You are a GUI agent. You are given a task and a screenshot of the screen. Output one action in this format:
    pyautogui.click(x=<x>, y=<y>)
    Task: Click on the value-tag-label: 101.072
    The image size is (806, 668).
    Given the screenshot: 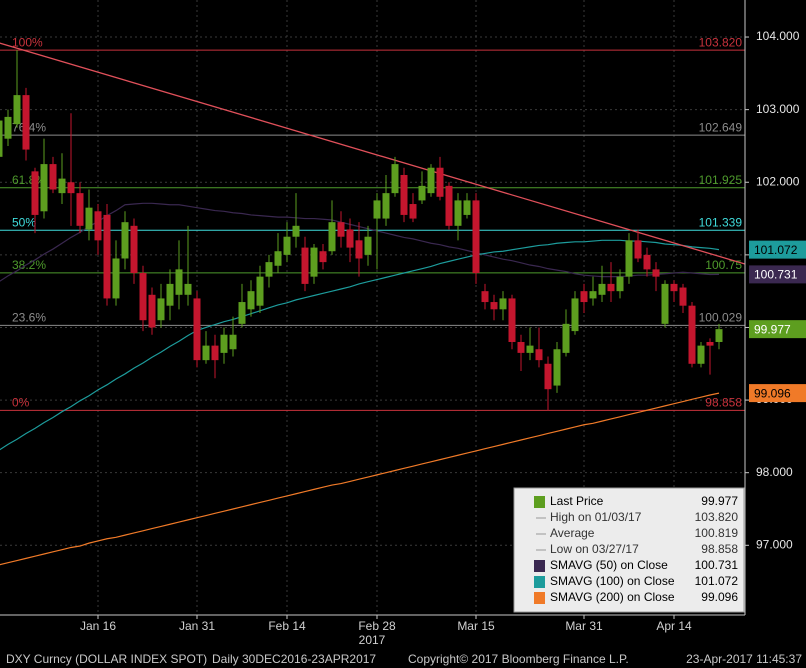 What is the action you would take?
    pyautogui.click(x=776, y=250)
    